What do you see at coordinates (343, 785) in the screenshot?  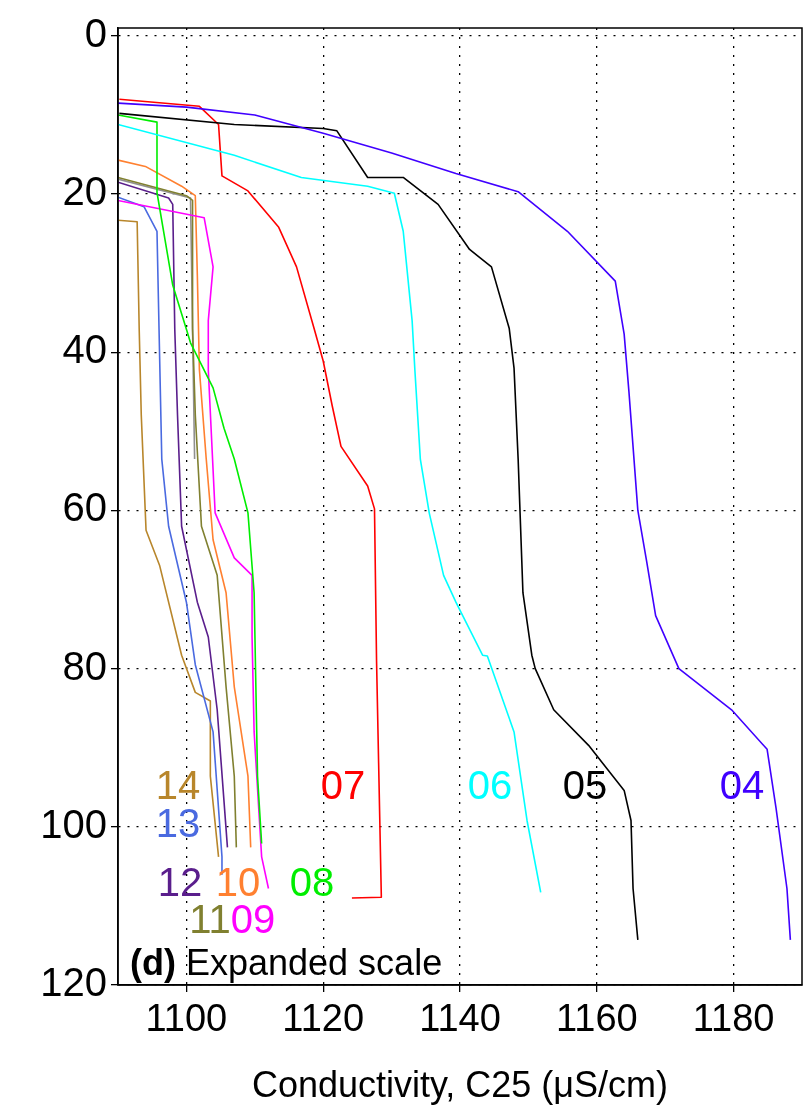 I see `series-label: 07` at bounding box center [343, 785].